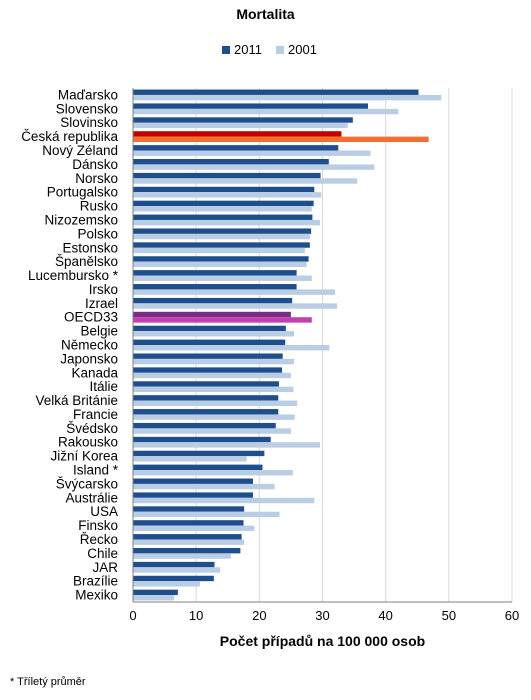  I want to click on category-label: Řecko, so click(99, 539).